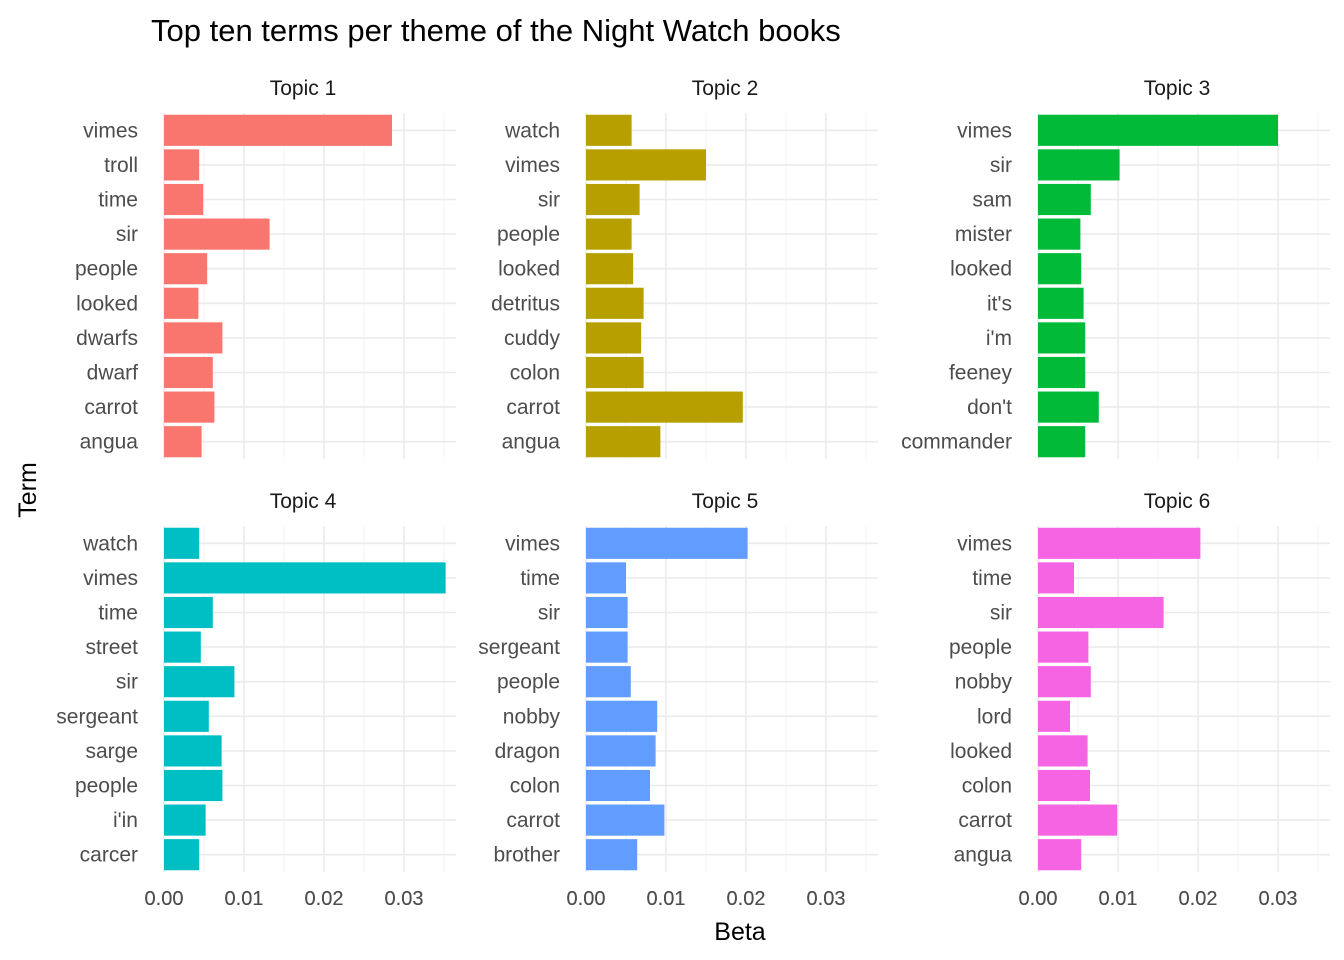 This screenshot has height=960, width=1344. Describe the element at coordinates (303, 501) in the screenshot. I see `facet-strip-label: Topic 4` at that location.